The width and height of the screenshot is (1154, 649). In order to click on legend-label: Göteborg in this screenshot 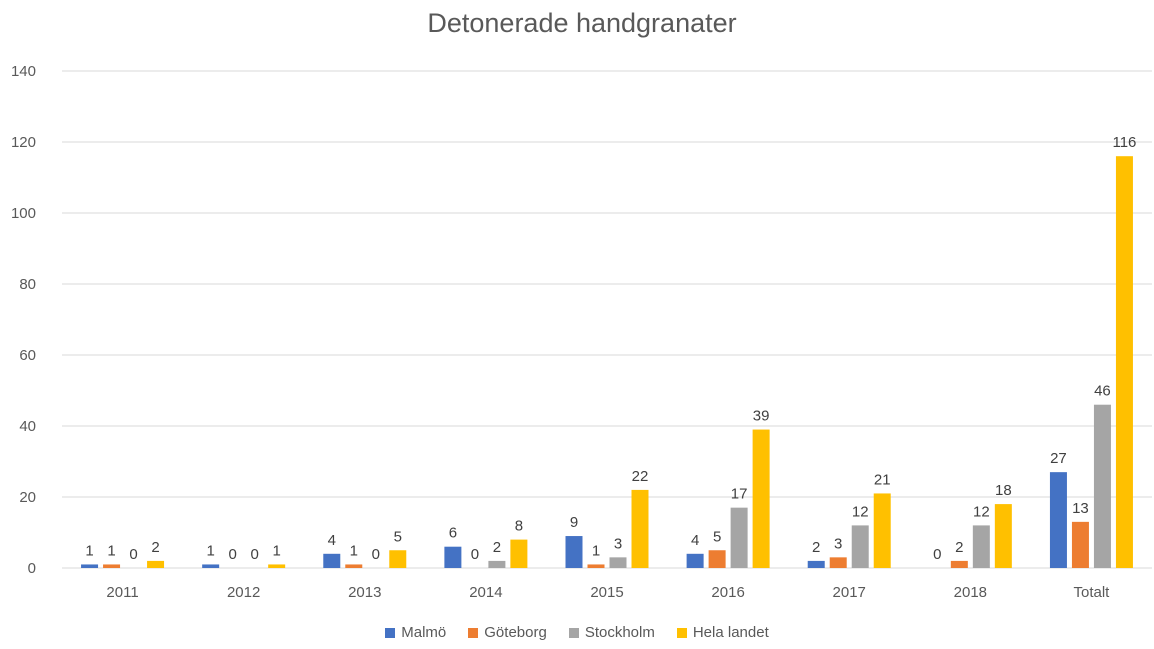, I will do `click(515, 632)`.